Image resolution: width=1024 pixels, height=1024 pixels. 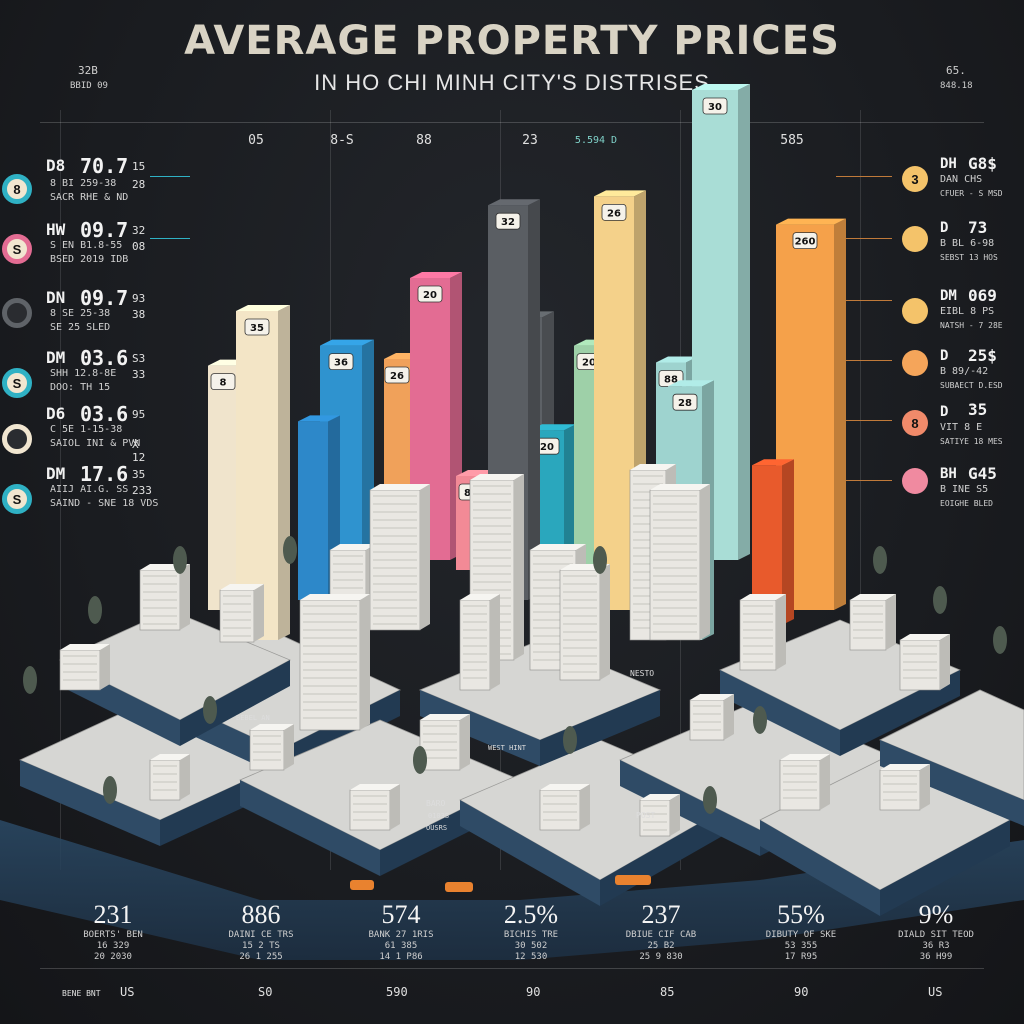 What do you see at coordinates (104, 414) in the screenshot?
I see `legend-value: 03.6` at bounding box center [104, 414].